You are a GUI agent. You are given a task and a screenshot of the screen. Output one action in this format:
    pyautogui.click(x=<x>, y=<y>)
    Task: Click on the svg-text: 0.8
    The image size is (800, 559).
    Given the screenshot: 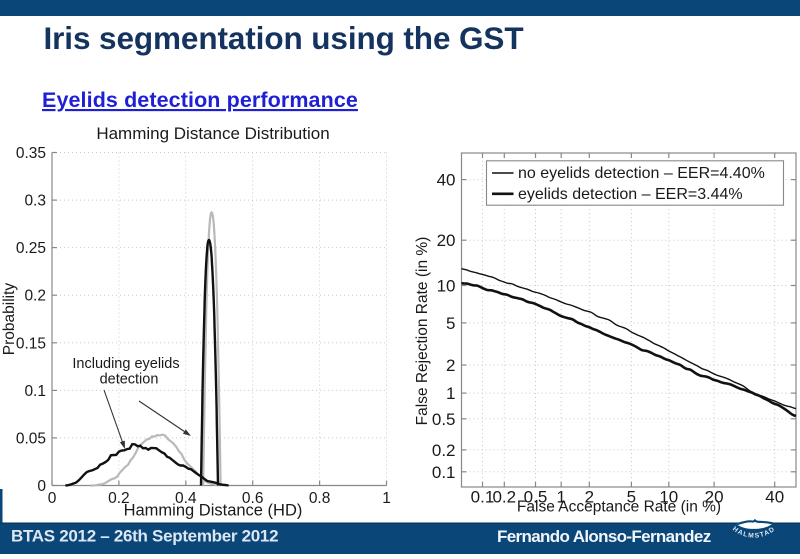 What is the action you would take?
    pyautogui.click(x=320, y=498)
    